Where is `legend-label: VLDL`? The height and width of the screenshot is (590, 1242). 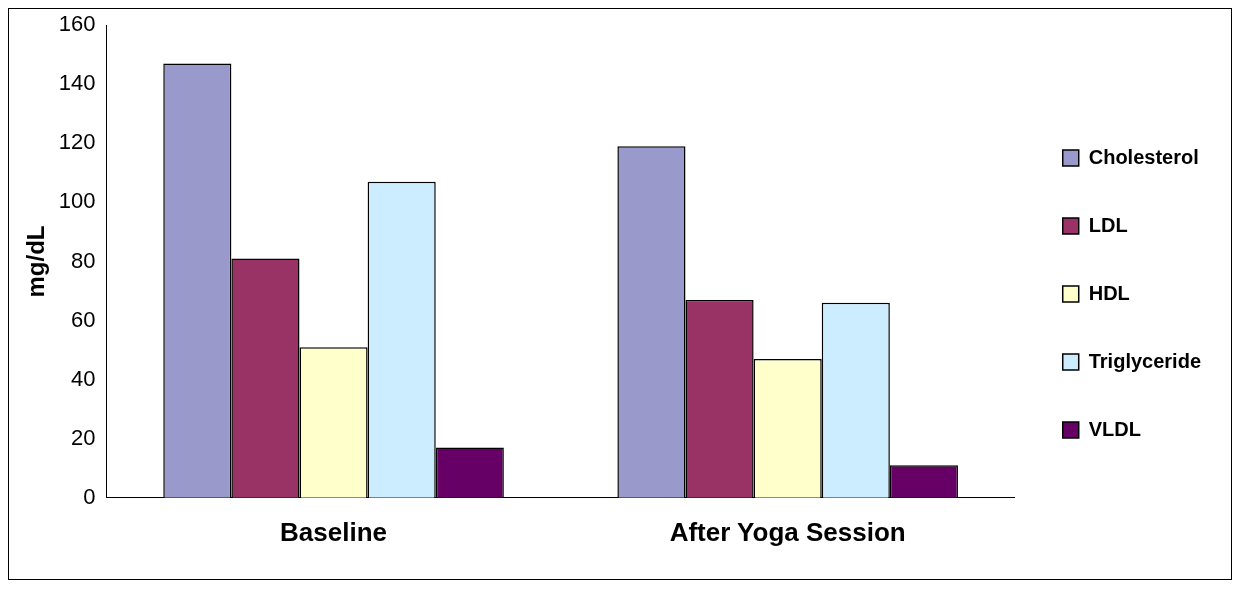 legend-label: VLDL is located at coordinates (1114, 428).